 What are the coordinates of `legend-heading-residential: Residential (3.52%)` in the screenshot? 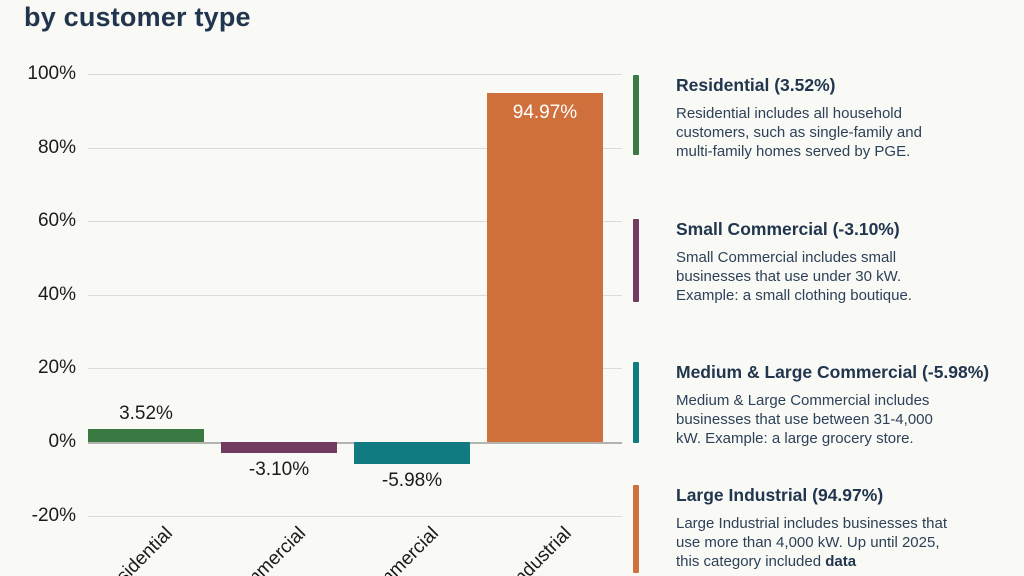 It's located at (756, 85).